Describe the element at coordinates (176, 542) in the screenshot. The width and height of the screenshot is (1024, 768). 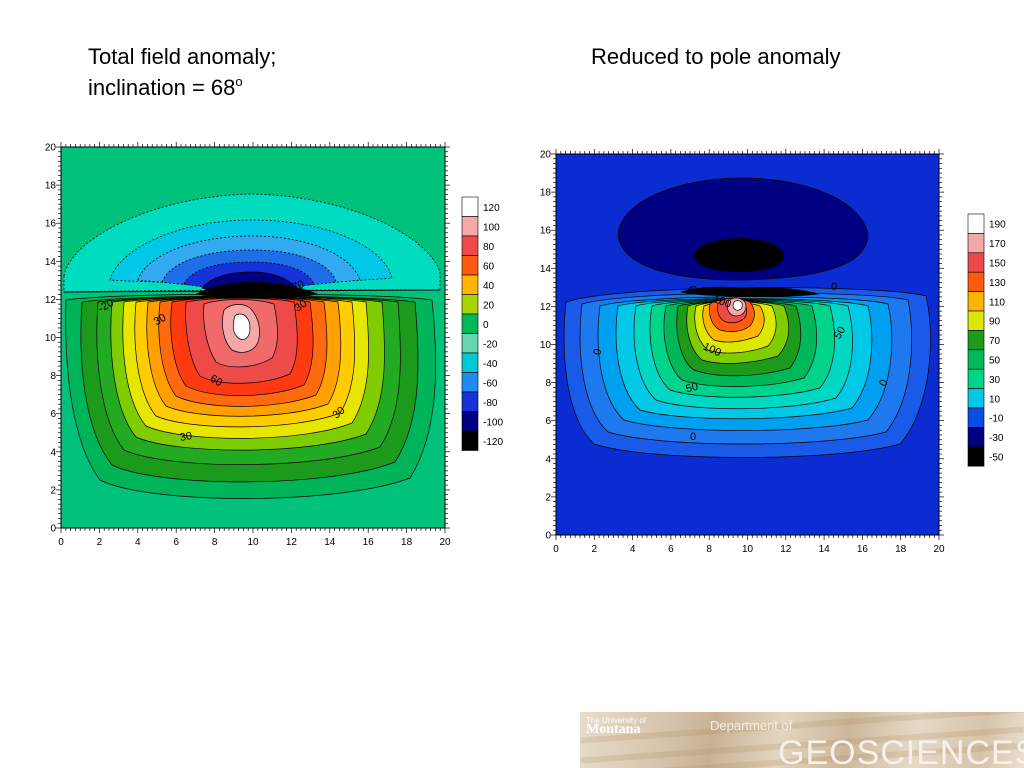
I see `x-axis-tick-label: 6` at that location.